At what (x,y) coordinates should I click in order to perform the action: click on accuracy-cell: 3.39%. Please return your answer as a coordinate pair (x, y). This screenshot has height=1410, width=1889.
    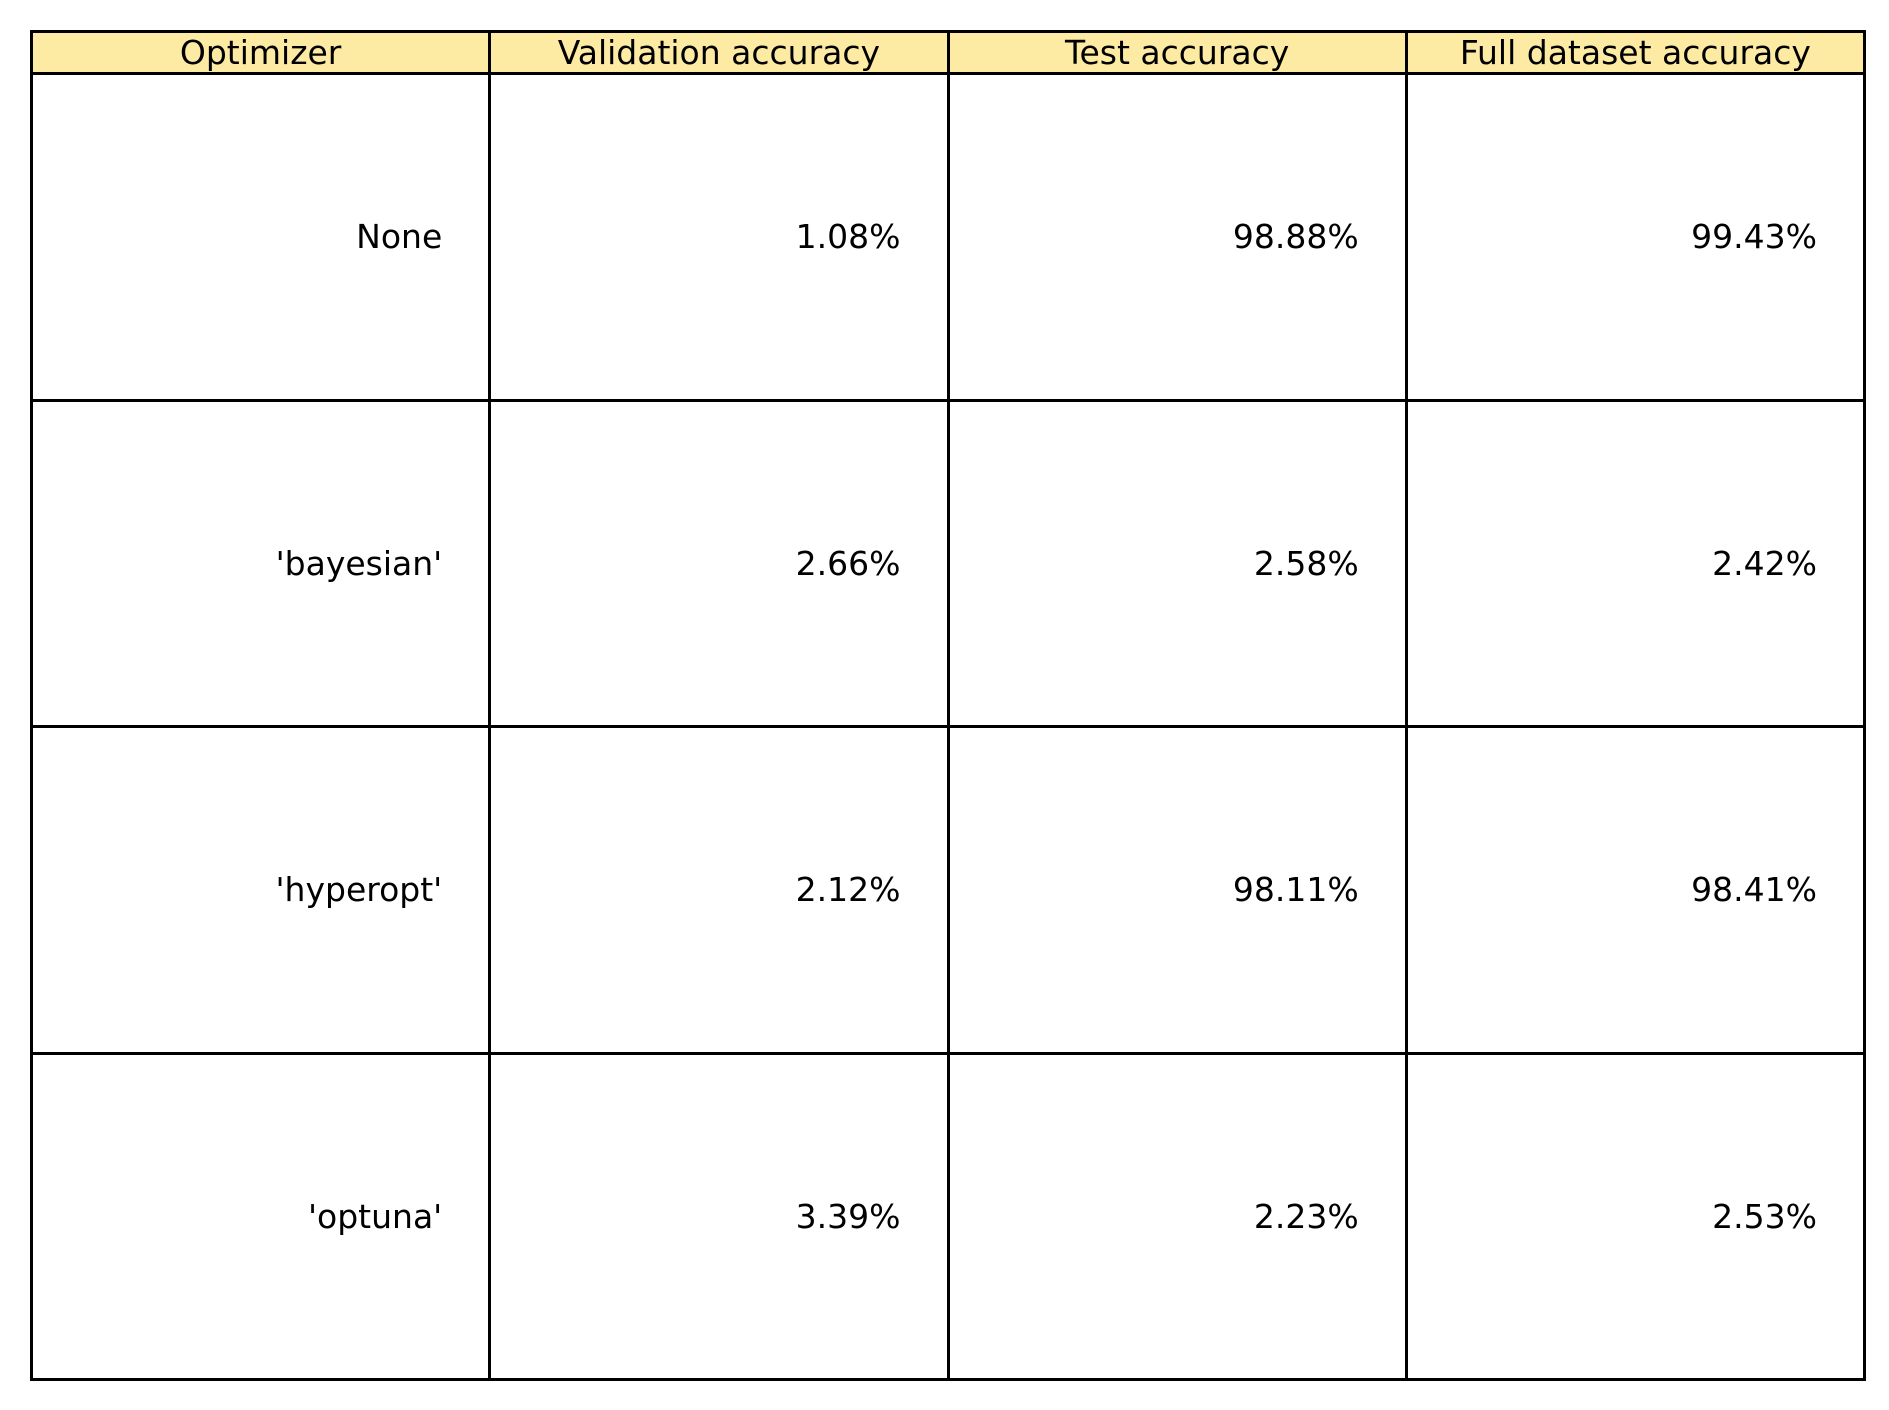
    Looking at the image, I should click on (719, 1216).